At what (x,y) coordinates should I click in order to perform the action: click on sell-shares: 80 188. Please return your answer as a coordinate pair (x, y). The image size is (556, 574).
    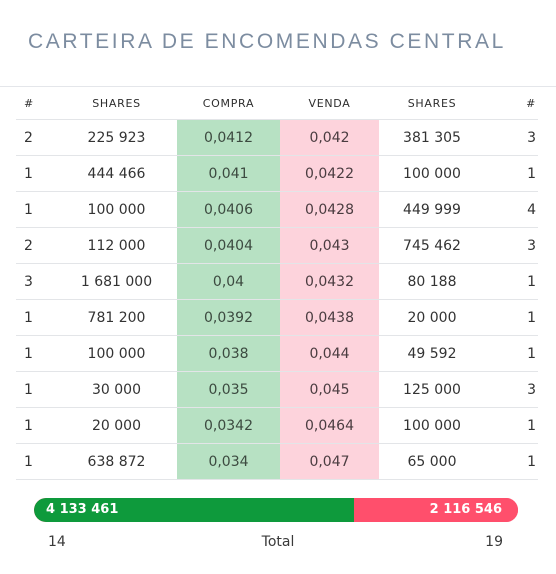
    Looking at the image, I should click on (432, 281).